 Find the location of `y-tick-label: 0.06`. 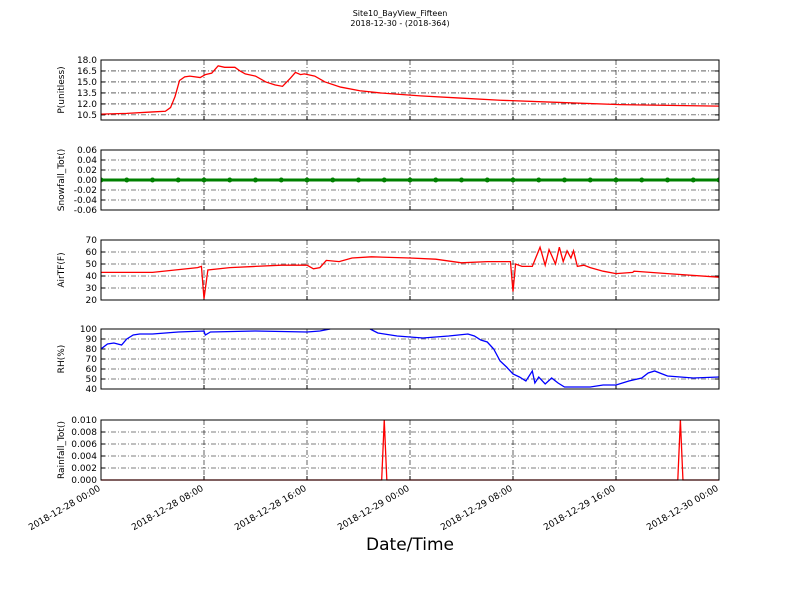

y-tick-label: 0.06 is located at coordinates (87, 151).